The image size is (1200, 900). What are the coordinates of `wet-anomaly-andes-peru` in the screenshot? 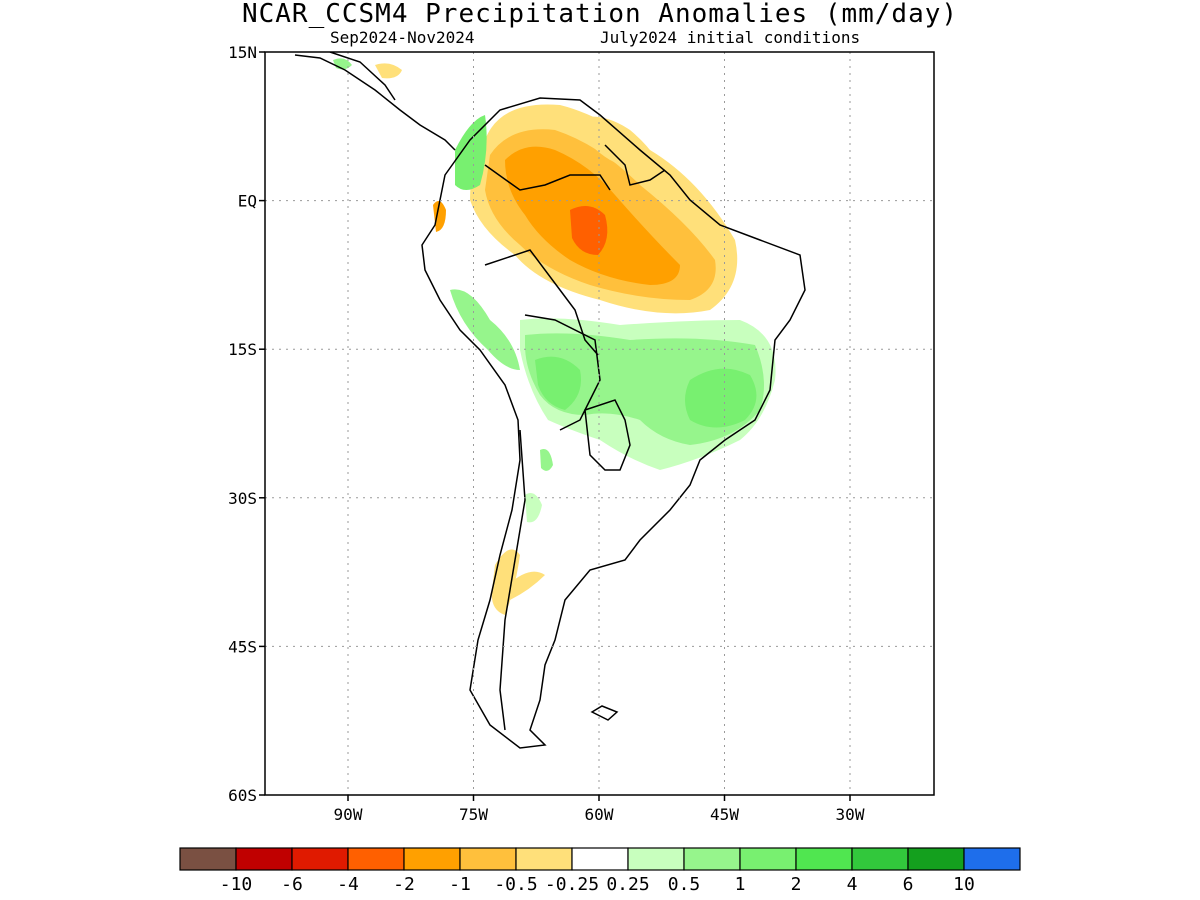 It's located at (485, 329).